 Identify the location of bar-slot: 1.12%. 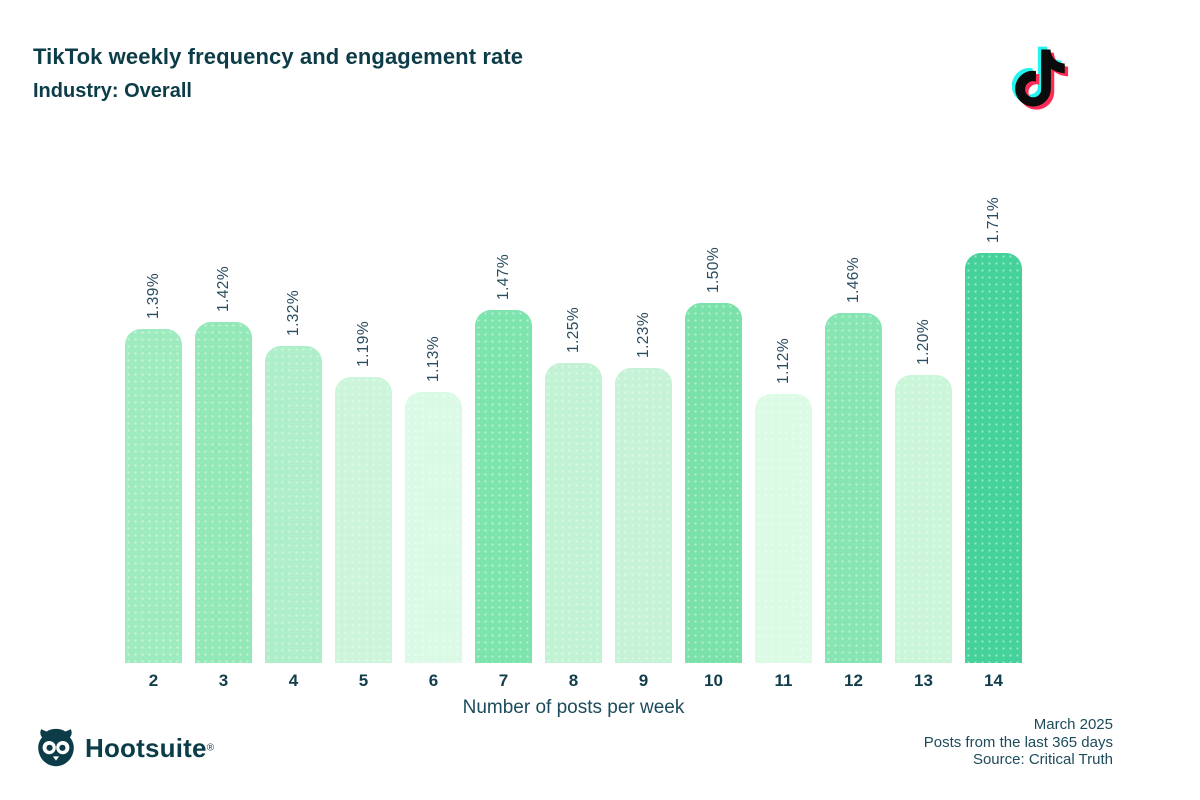
(783, 500).